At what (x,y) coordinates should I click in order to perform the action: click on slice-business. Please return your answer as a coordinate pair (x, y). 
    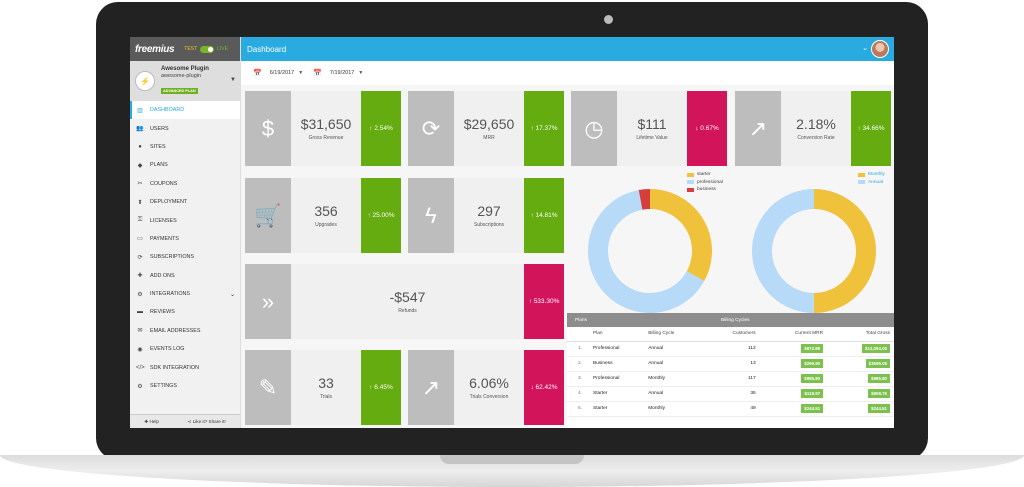
    Looking at the image, I should click on (650, 251).